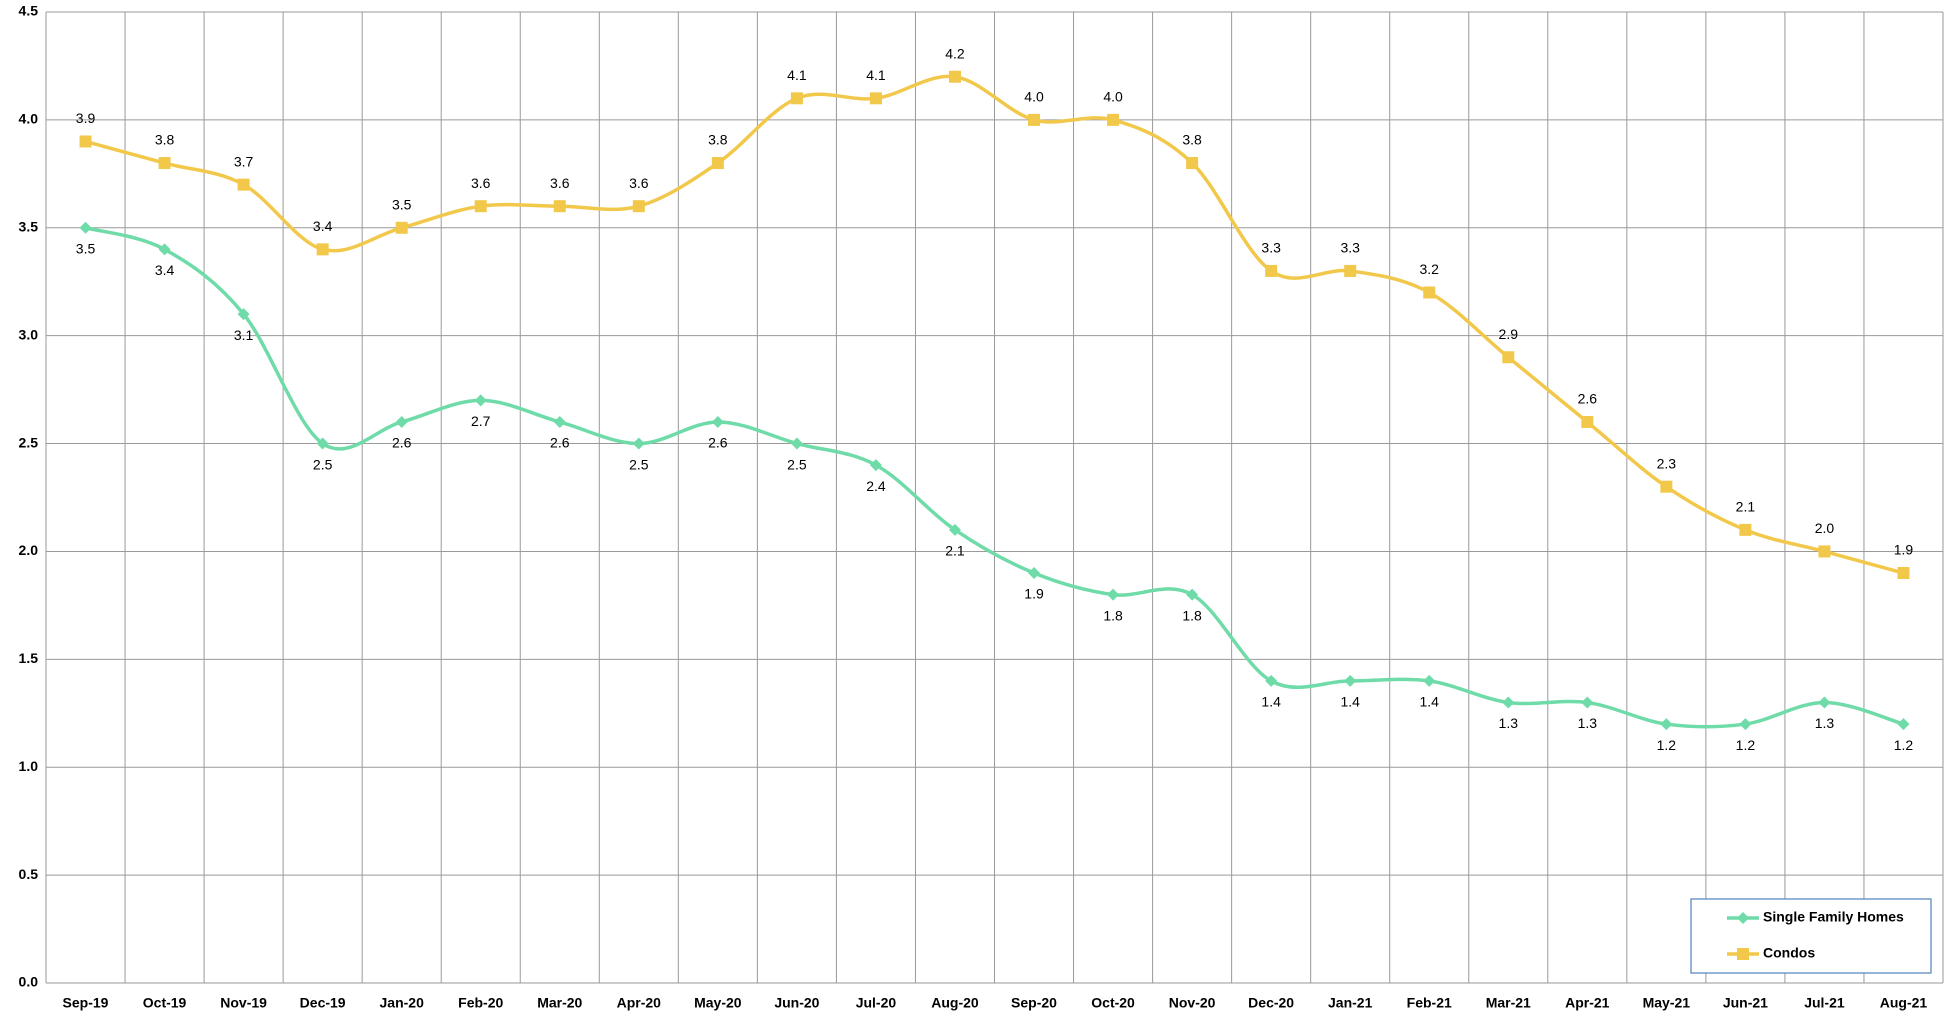 The width and height of the screenshot is (1953, 1016). Describe the element at coordinates (29, 226) in the screenshot. I see `y-tick-label: 3.5` at that location.